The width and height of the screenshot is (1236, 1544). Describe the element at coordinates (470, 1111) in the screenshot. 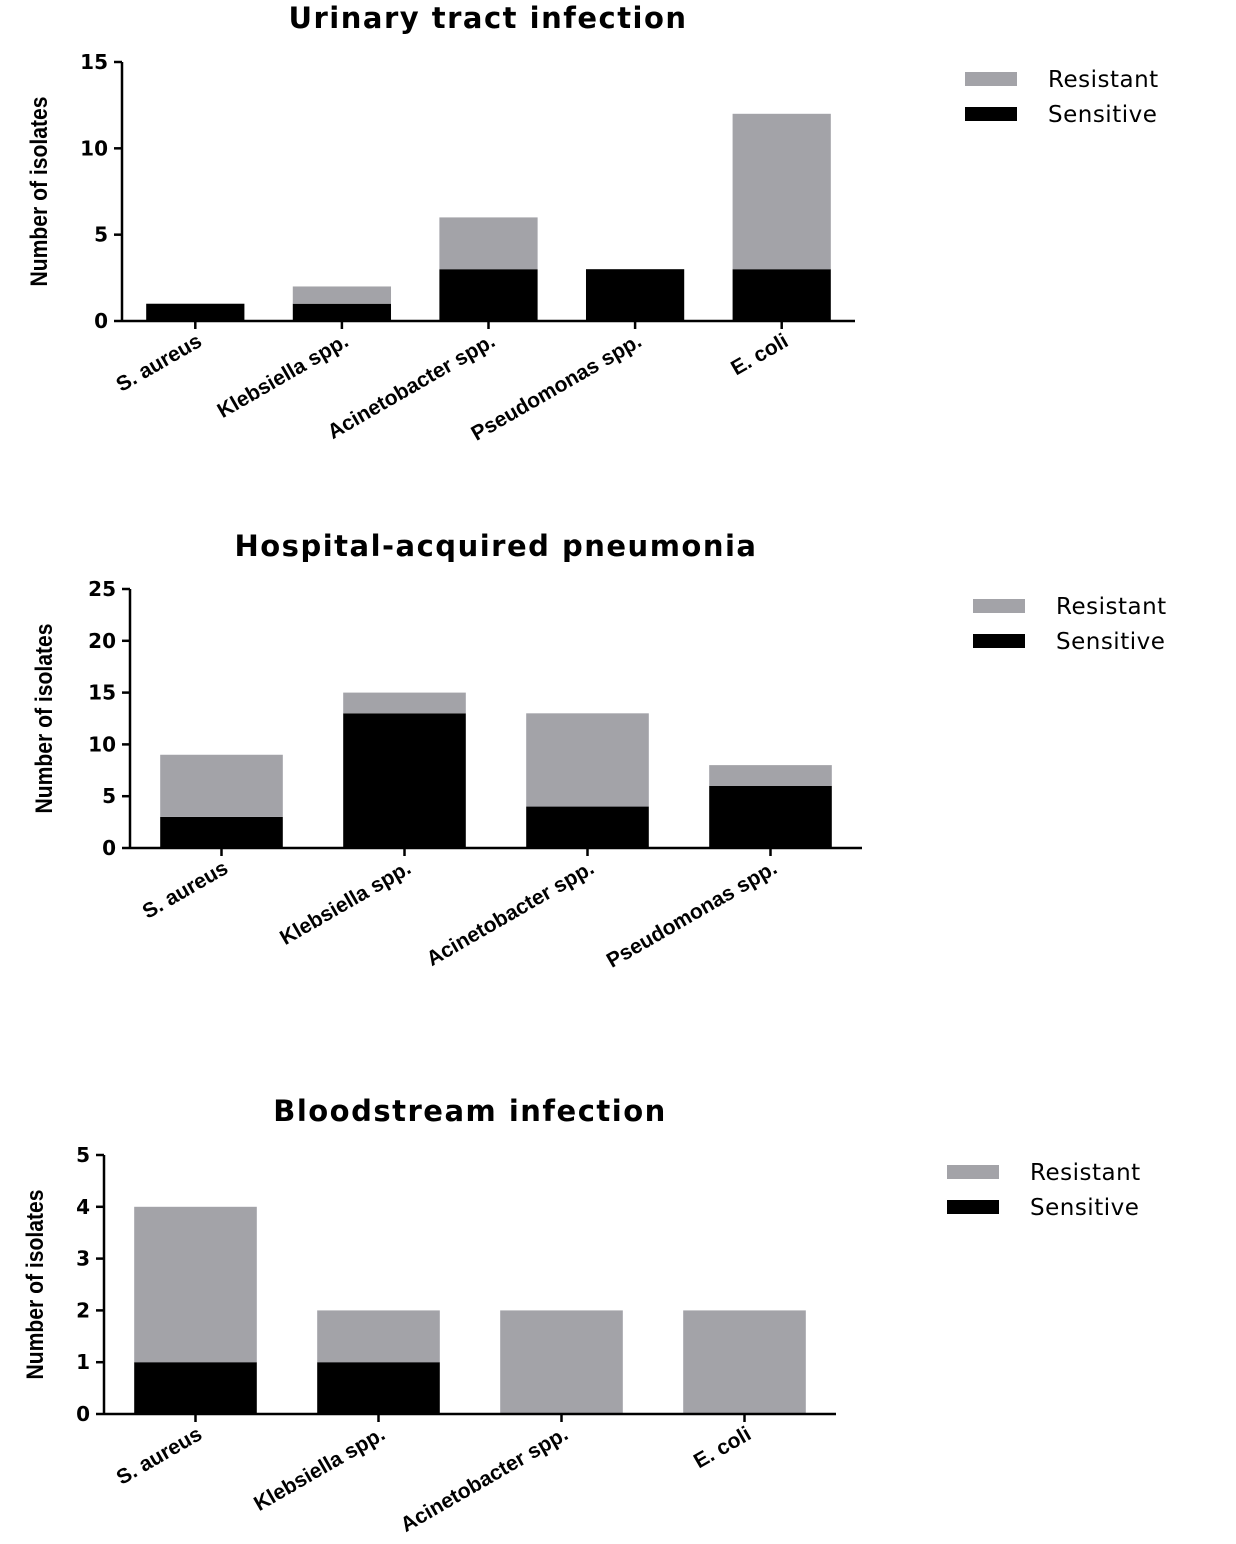

I see `chart-title: Bloodstream infection` at that location.